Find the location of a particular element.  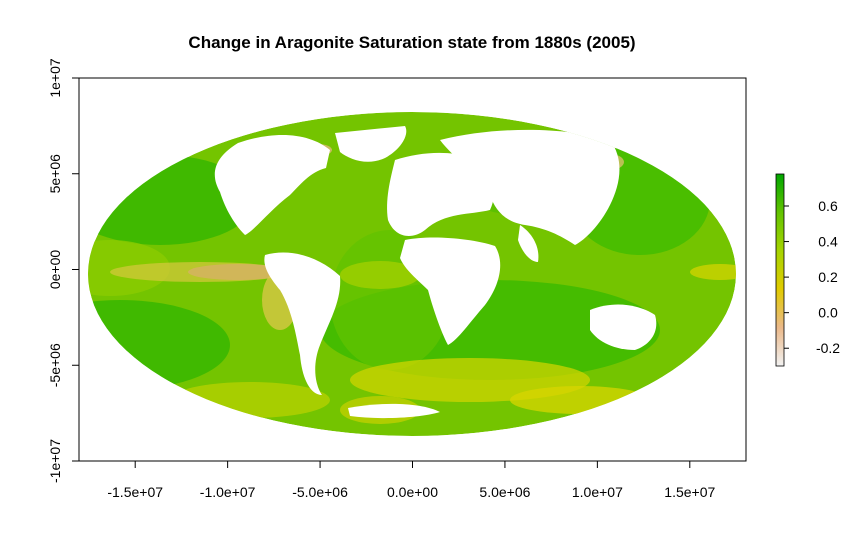

legend-tick-label: 0.0 is located at coordinates (828, 313).